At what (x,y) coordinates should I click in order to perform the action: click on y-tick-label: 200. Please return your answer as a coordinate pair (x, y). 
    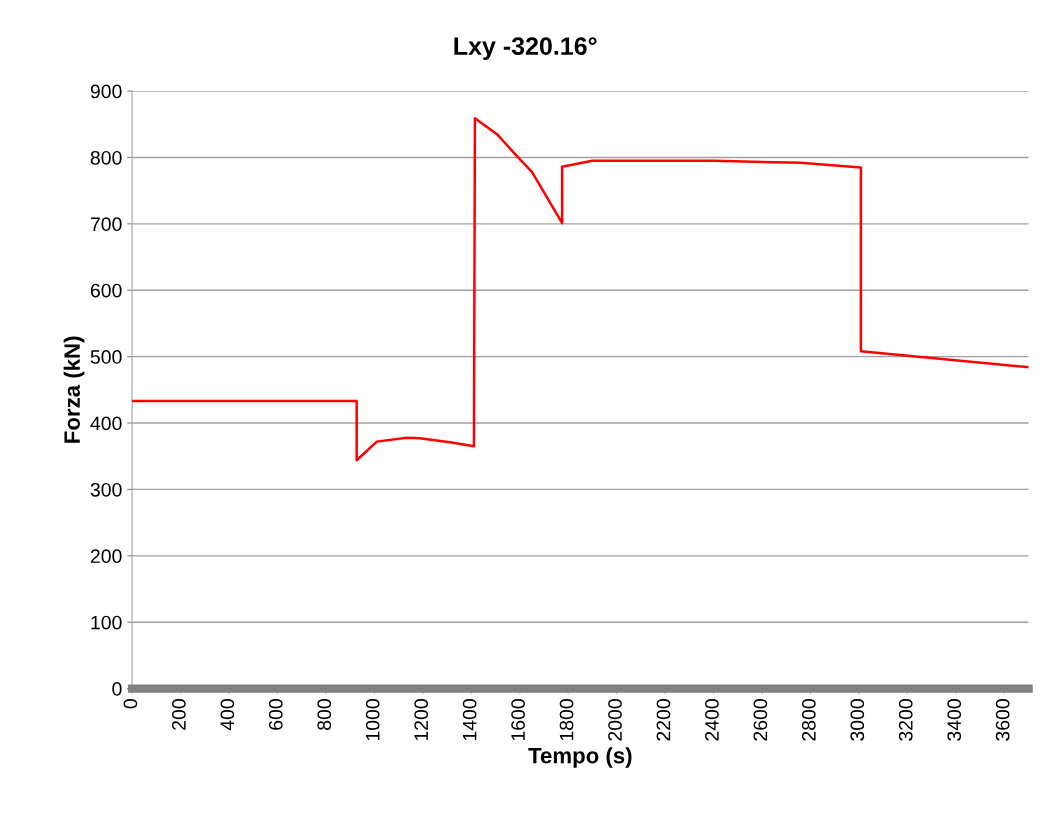
    Looking at the image, I should click on (106, 556).